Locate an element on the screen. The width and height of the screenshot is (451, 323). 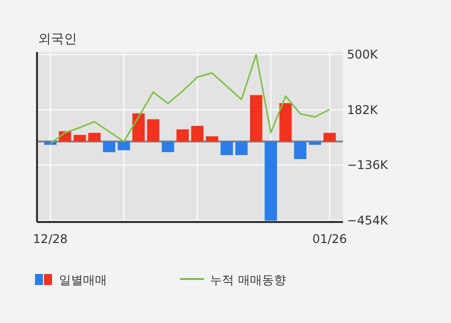
y-tick-label: 182K is located at coordinates (363, 109).